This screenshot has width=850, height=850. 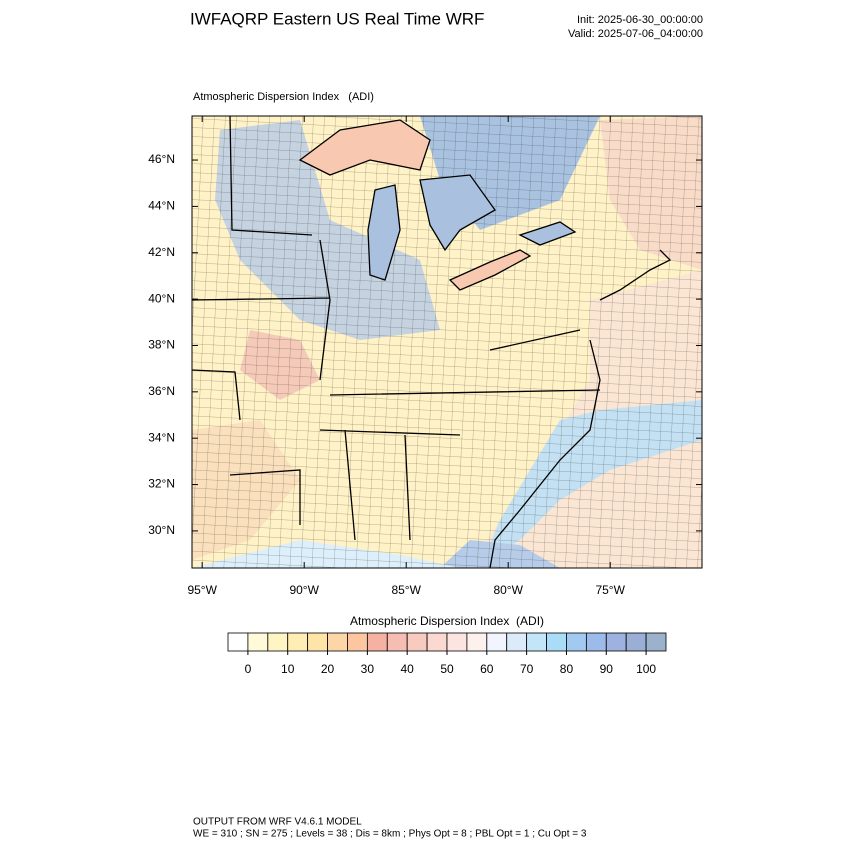 What do you see at coordinates (580, 408) in the screenshot?
I see `coastline` at bounding box center [580, 408].